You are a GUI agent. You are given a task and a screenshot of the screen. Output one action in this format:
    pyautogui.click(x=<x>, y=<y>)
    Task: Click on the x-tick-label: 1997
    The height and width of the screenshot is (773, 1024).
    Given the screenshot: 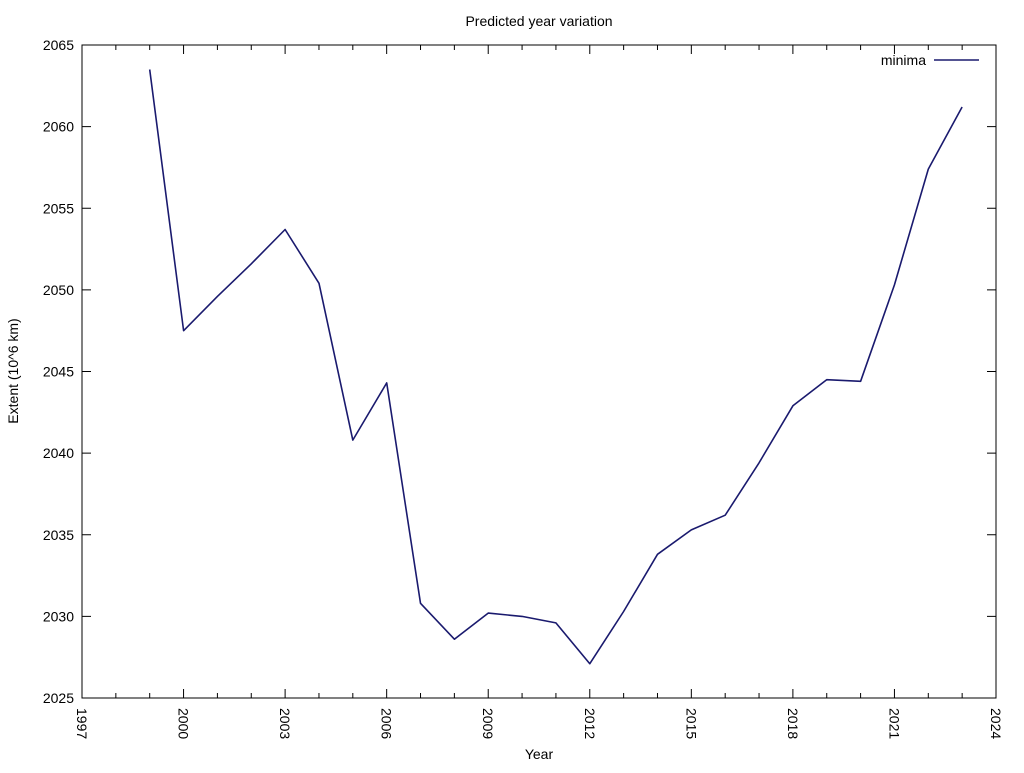 What is the action you would take?
    pyautogui.click(x=82, y=723)
    